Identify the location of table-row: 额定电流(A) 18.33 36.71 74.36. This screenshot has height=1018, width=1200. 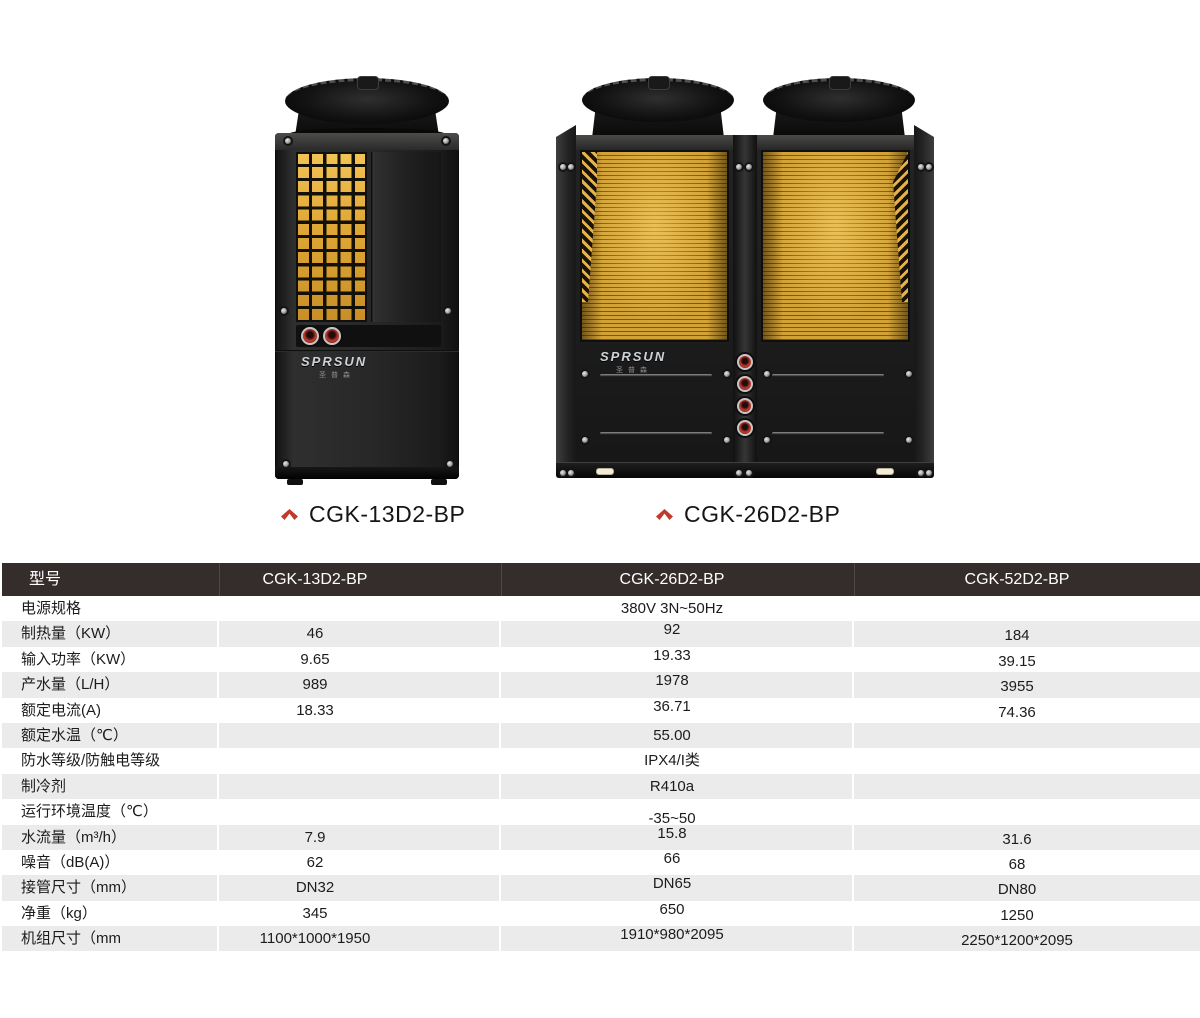
(601, 710).